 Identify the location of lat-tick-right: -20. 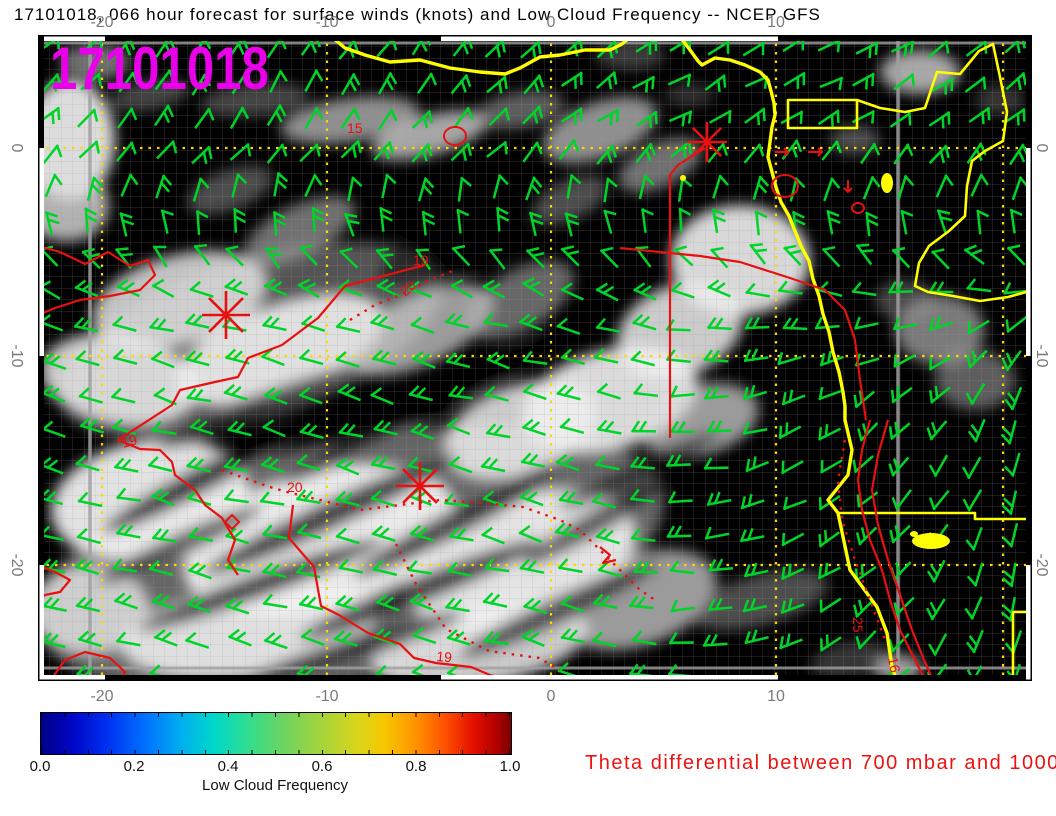
(1041, 565).